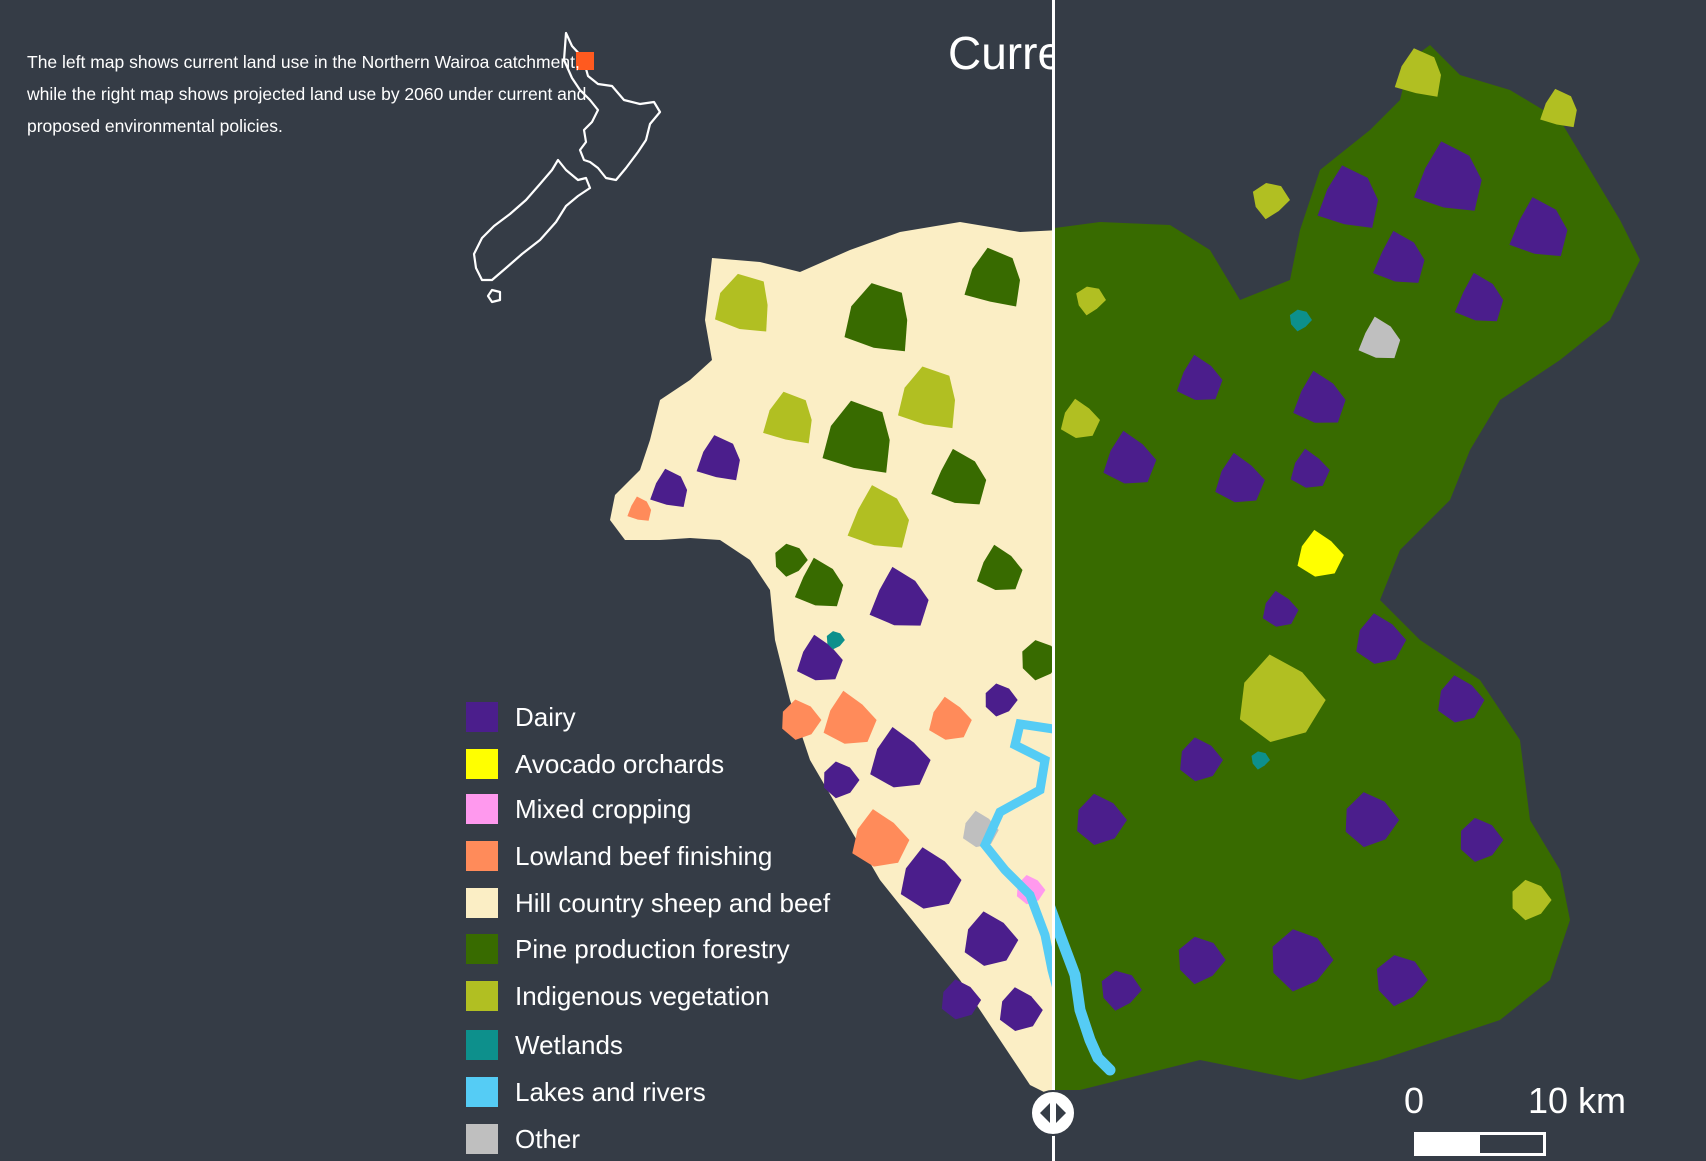  What do you see at coordinates (620, 763) in the screenshot?
I see `legend-label: Avocado orchards` at bounding box center [620, 763].